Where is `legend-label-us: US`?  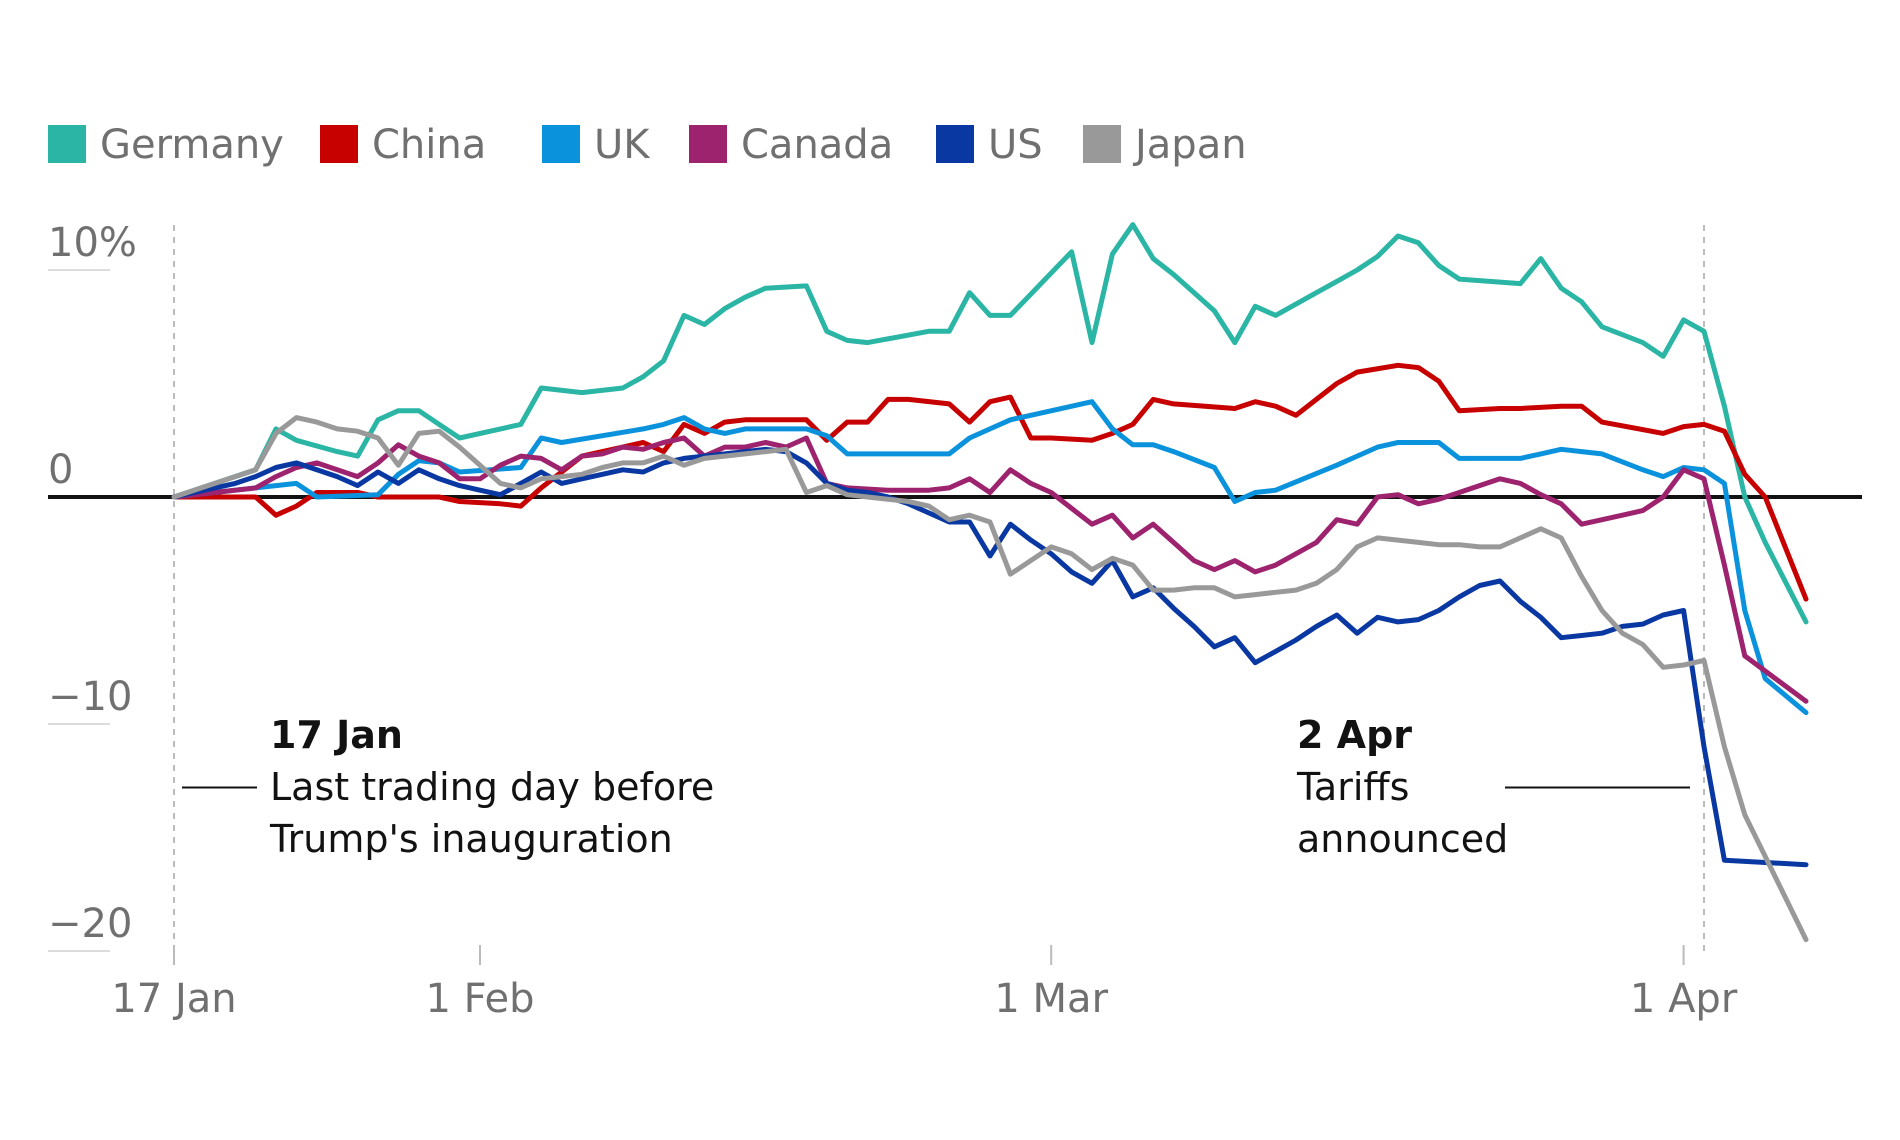
legend-label-us: US is located at coordinates (1015, 145).